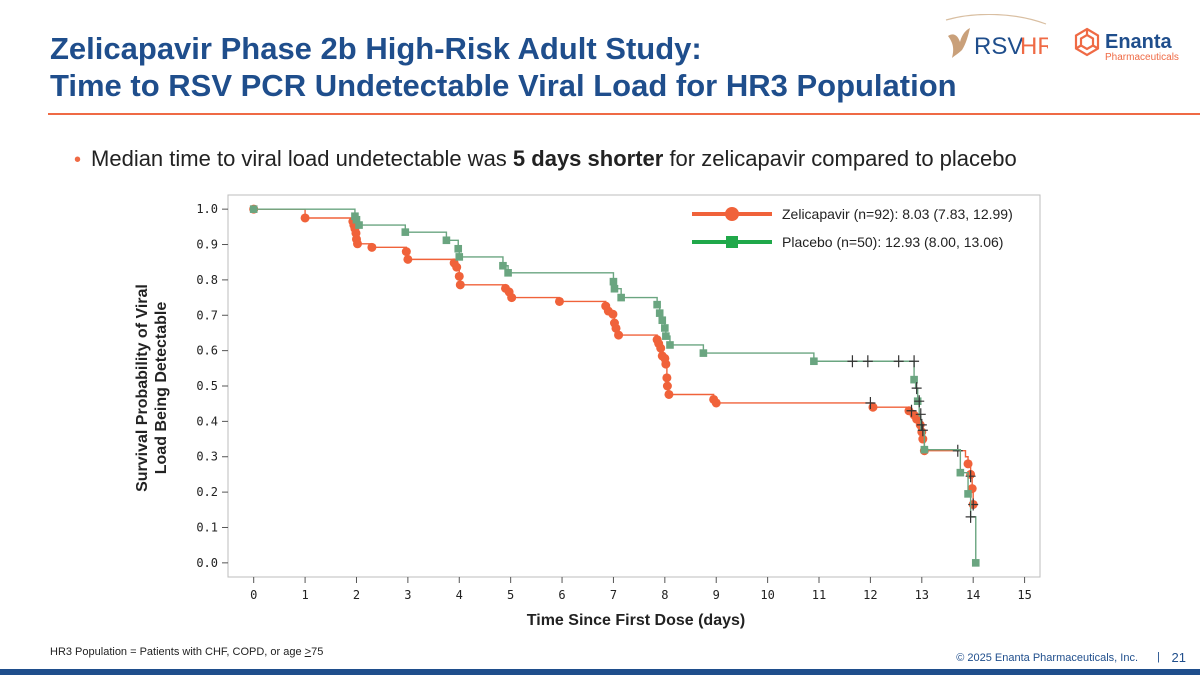 The width and height of the screenshot is (1200, 675). I want to click on x-tick-label: 8, so click(664, 595).